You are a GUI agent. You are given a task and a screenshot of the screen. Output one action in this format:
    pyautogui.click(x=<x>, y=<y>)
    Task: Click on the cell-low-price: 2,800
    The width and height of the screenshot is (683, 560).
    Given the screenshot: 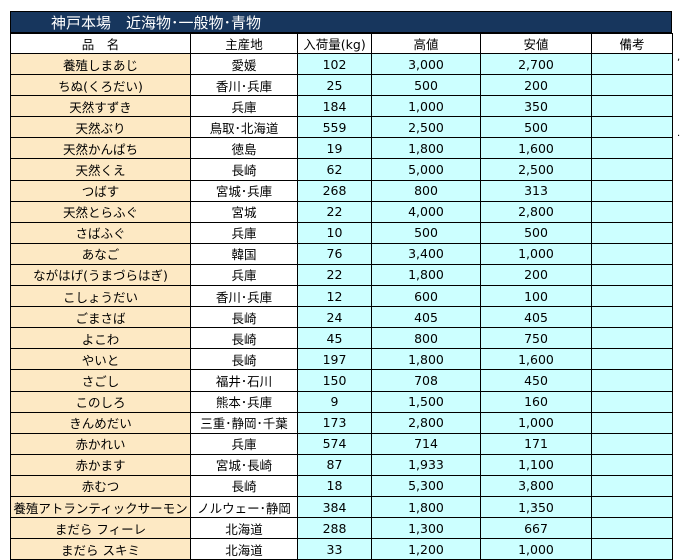 What is the action you would take?
    pyautogui.click(x=536, y=211)
    